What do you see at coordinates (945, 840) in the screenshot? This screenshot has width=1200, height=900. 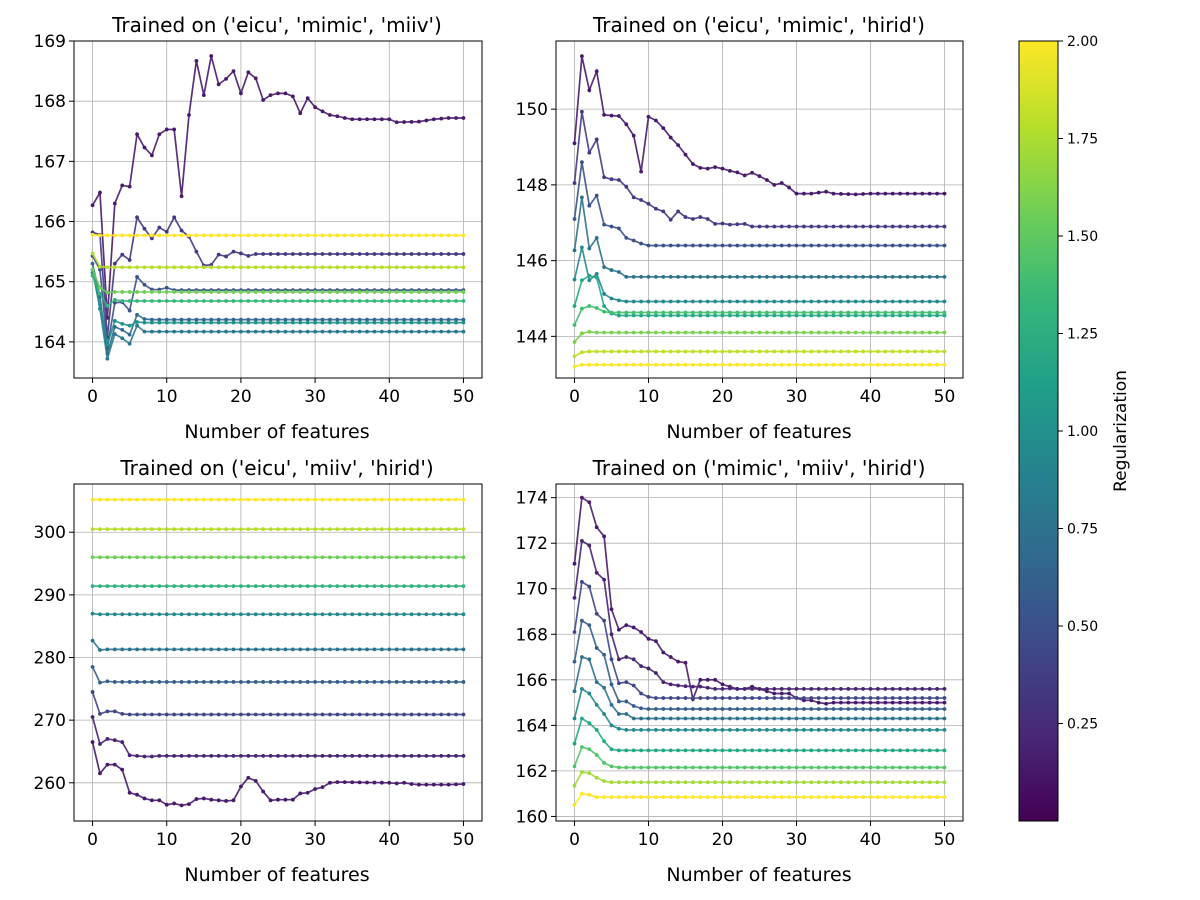 I see `x-tick-label: 50` at bounding box center [945, 840].